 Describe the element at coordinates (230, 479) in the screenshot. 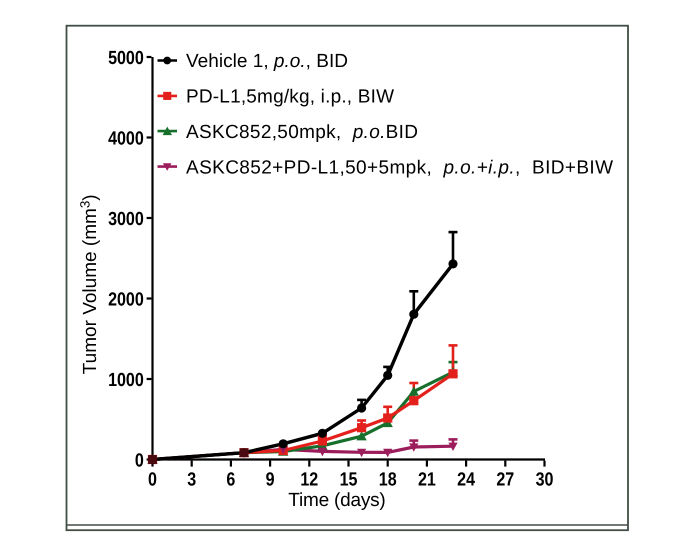

I see `svg-text: 6` at that location.